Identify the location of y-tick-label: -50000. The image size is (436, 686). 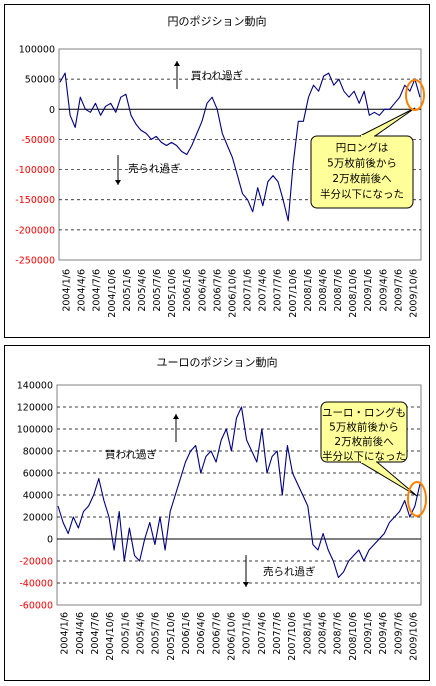
(38, 140).